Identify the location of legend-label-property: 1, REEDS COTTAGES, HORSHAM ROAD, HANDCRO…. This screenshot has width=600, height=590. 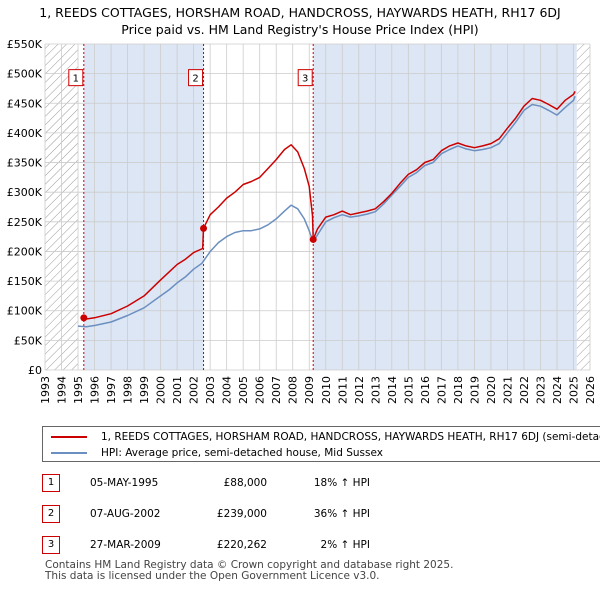
(350, 437).